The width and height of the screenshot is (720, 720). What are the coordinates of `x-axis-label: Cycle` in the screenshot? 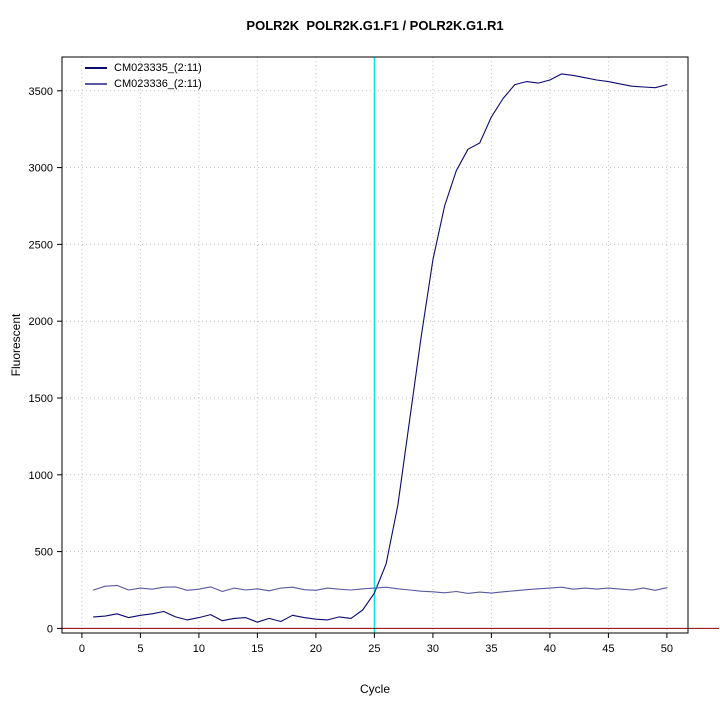 It's located at (374, 689).